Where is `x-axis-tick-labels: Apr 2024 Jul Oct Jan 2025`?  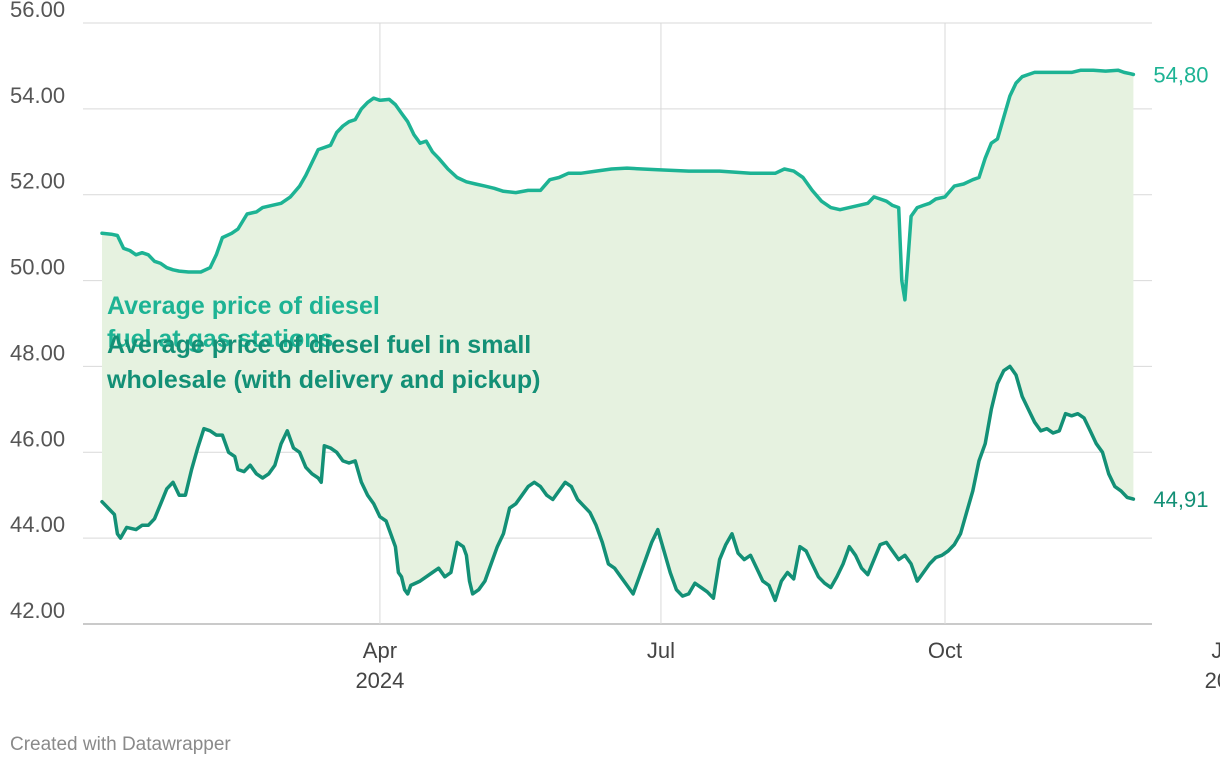
x-axis-tick-labels: Apr 2024 Jul Oct Jan 2025 is located at coordinates (787, 665).